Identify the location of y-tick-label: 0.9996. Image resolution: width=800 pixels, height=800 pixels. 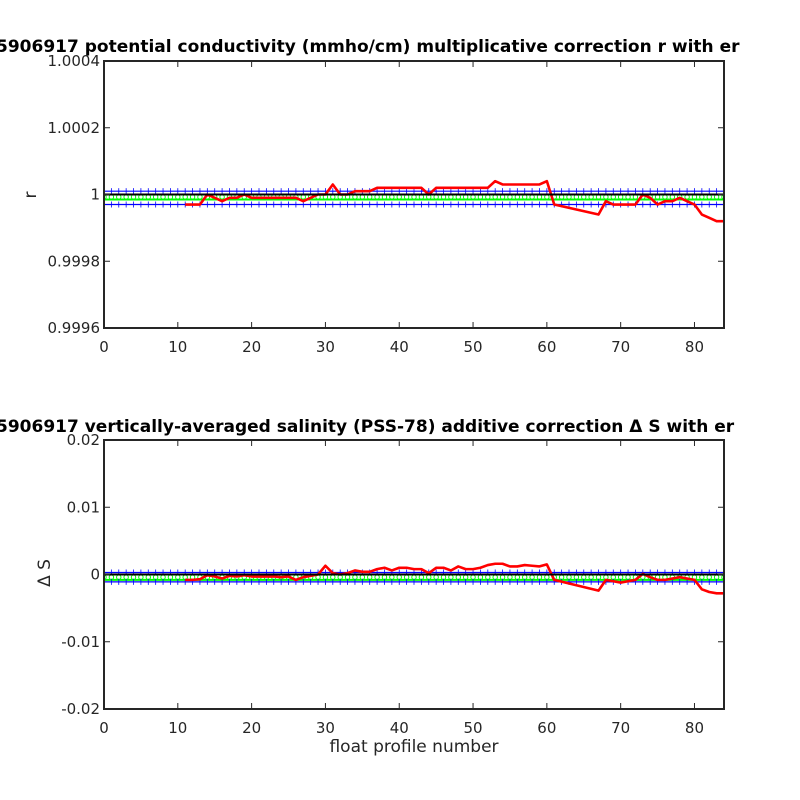
(74, 328).